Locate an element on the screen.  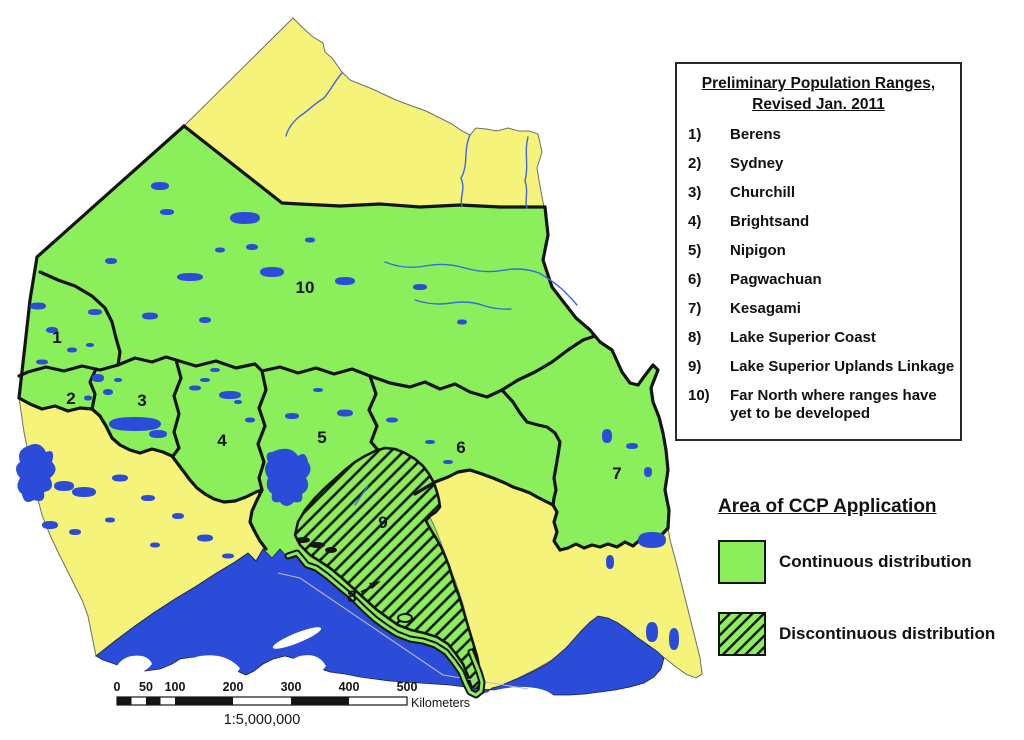
isle-royale-island is located at coordinates (297, 638).